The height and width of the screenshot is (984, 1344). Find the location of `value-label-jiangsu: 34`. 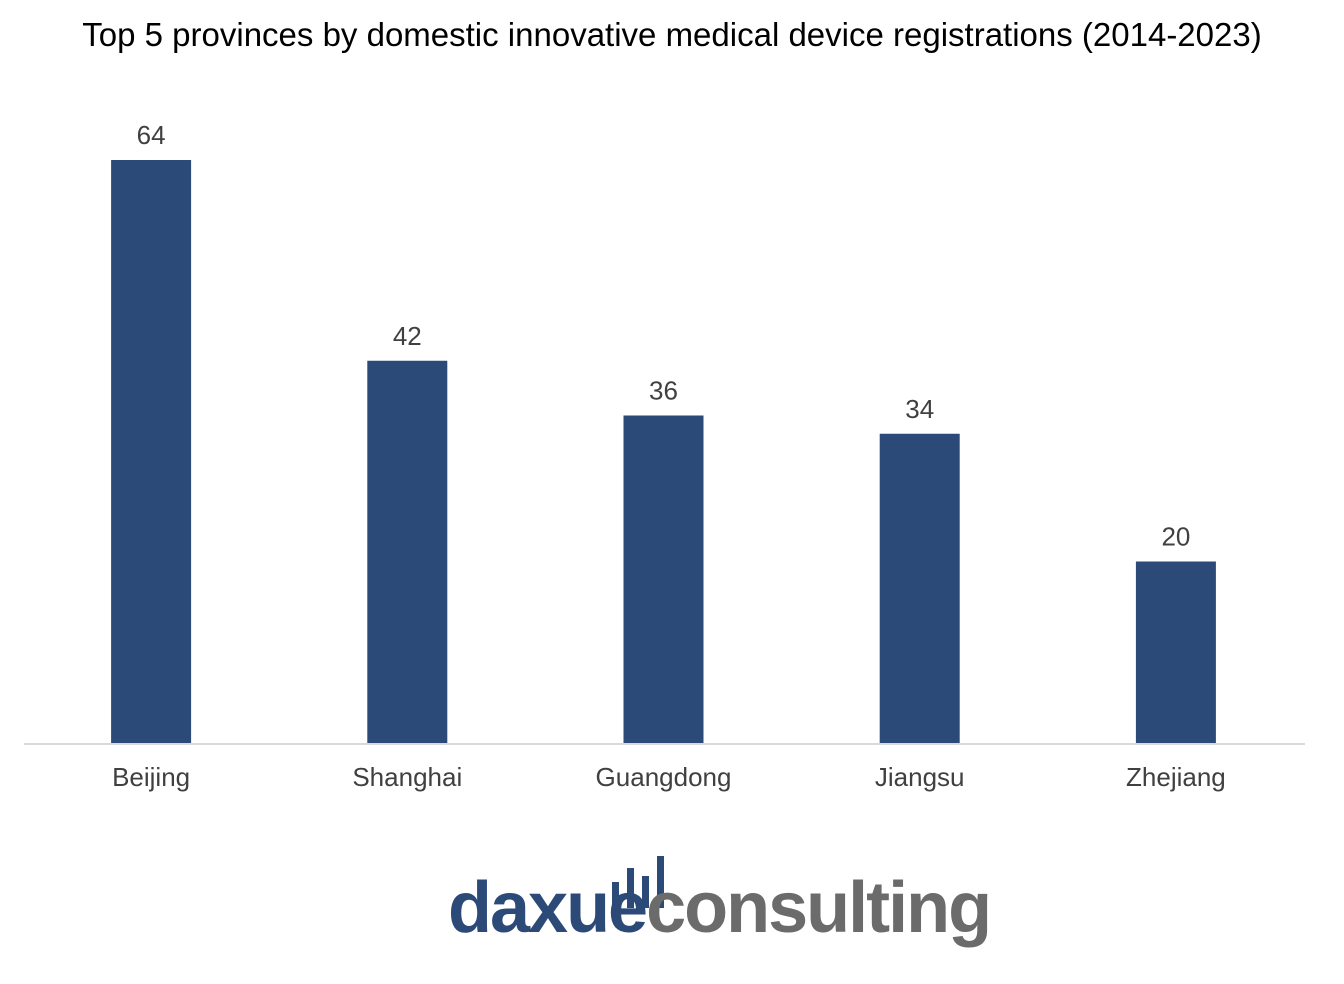

value-label-jiangsu: 34 is located at coordinates (919, 409).